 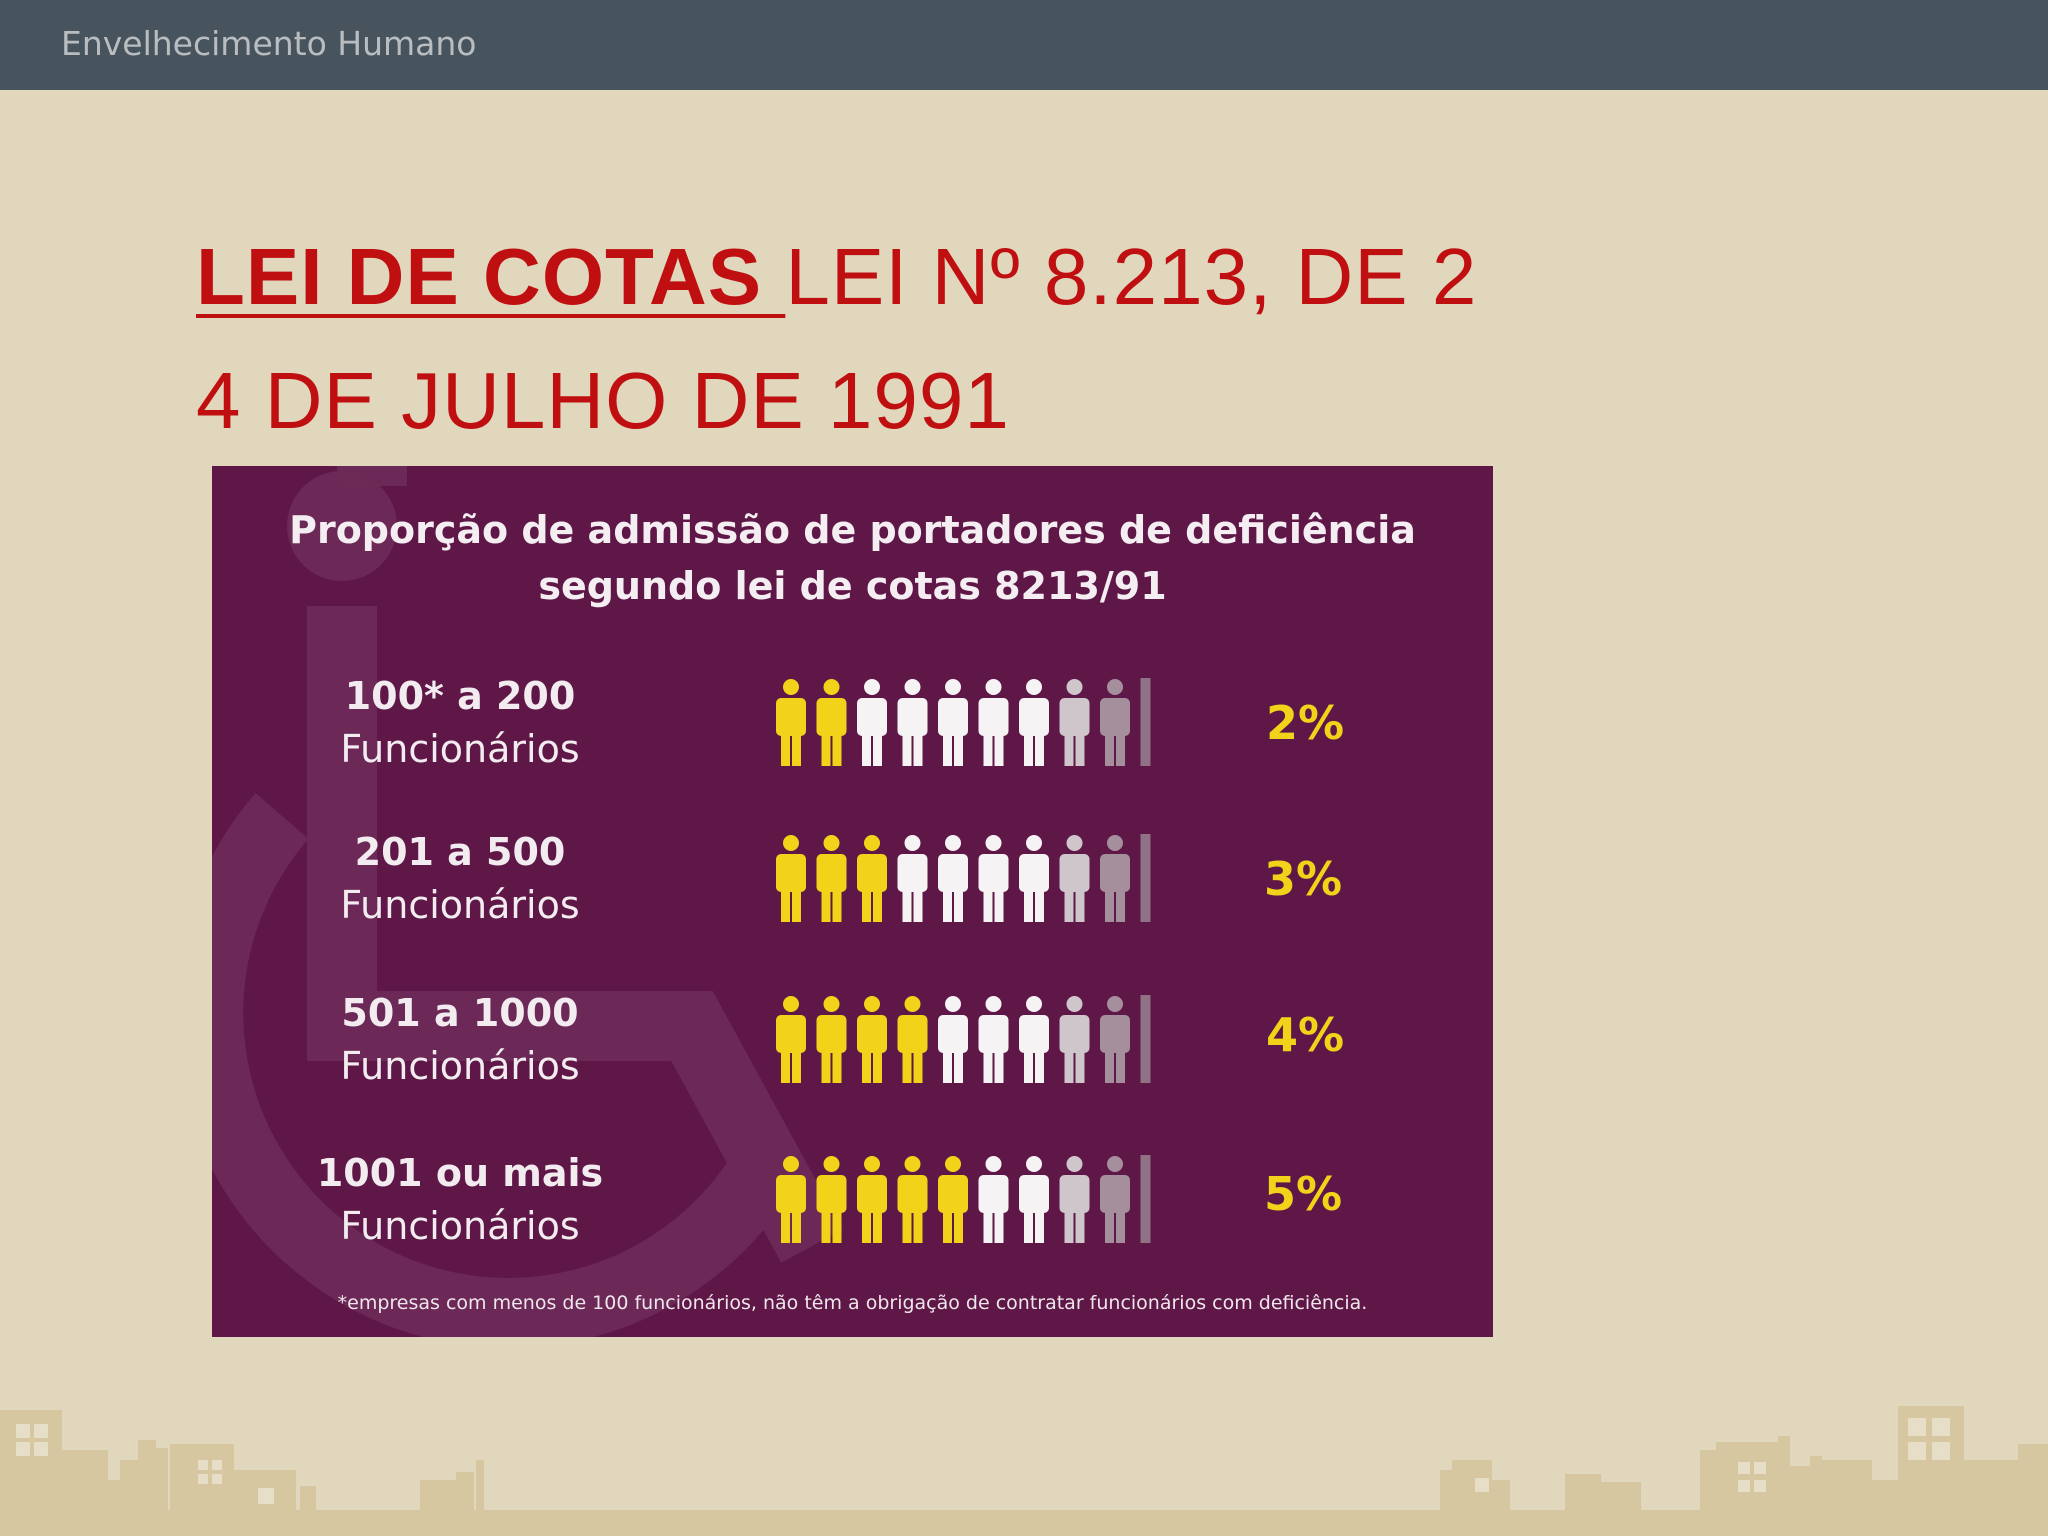 I want to click on infographic-title-line-2: segundo lei de cotas 8213/91, so click(x=852, y=586).